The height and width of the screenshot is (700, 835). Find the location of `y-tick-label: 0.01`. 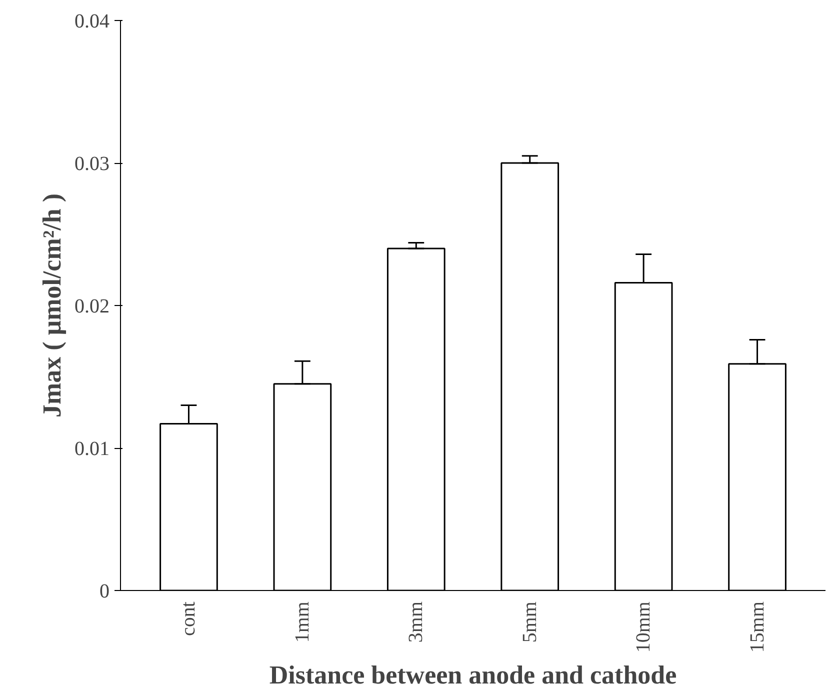

y-tick-label: 0.01 is located at coordinates (92, 449).